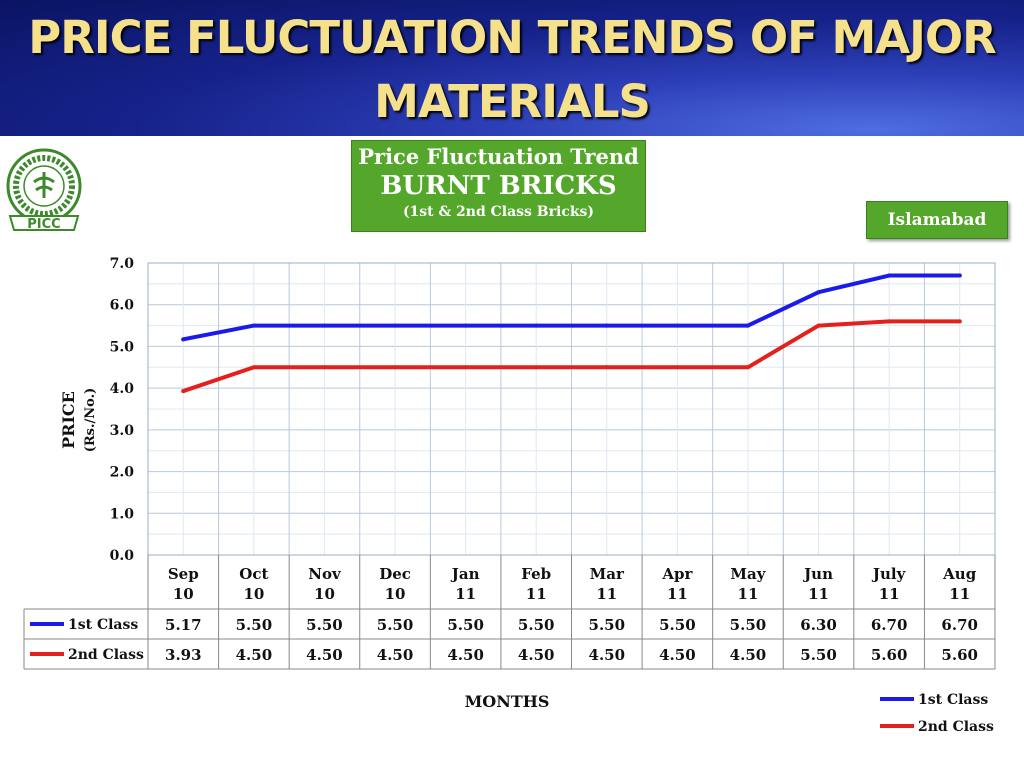 The width and height of the screenshot is (1024, 768). I want to click on picc-logo-icon: PICC, so click(44, 190).